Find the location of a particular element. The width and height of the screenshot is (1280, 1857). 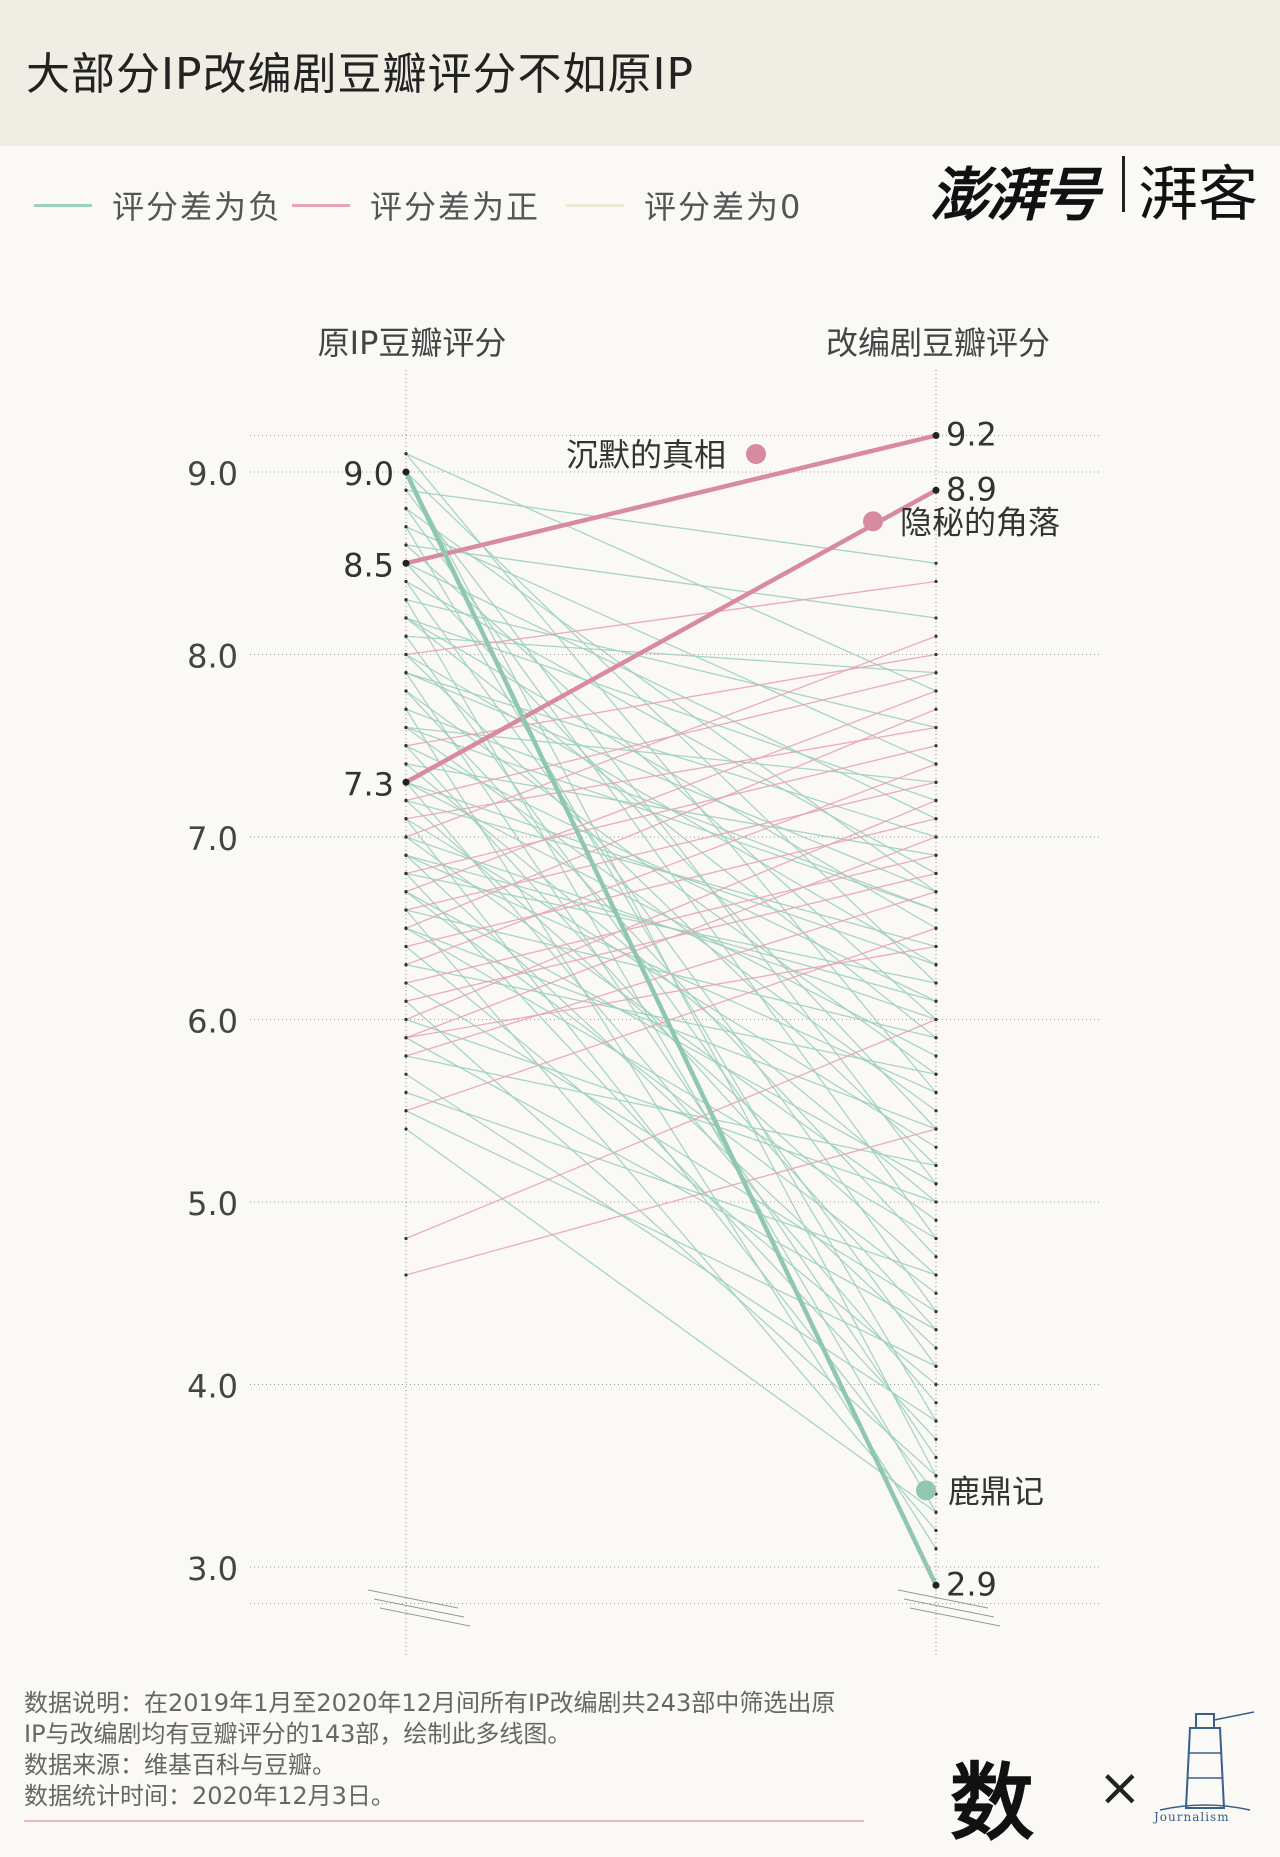

legend-item-zero: 评分差为0 is located at coordinates (684, 205).